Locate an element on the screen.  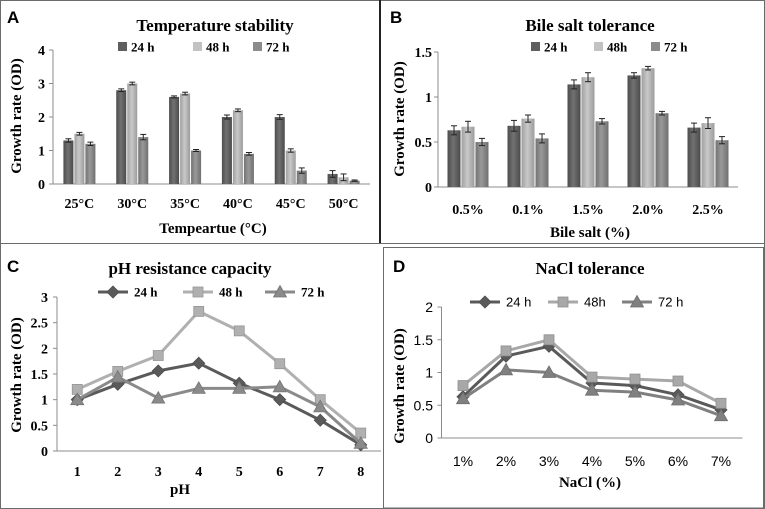
legend-entry-48h: 48h is located at coordinates (577, 302).